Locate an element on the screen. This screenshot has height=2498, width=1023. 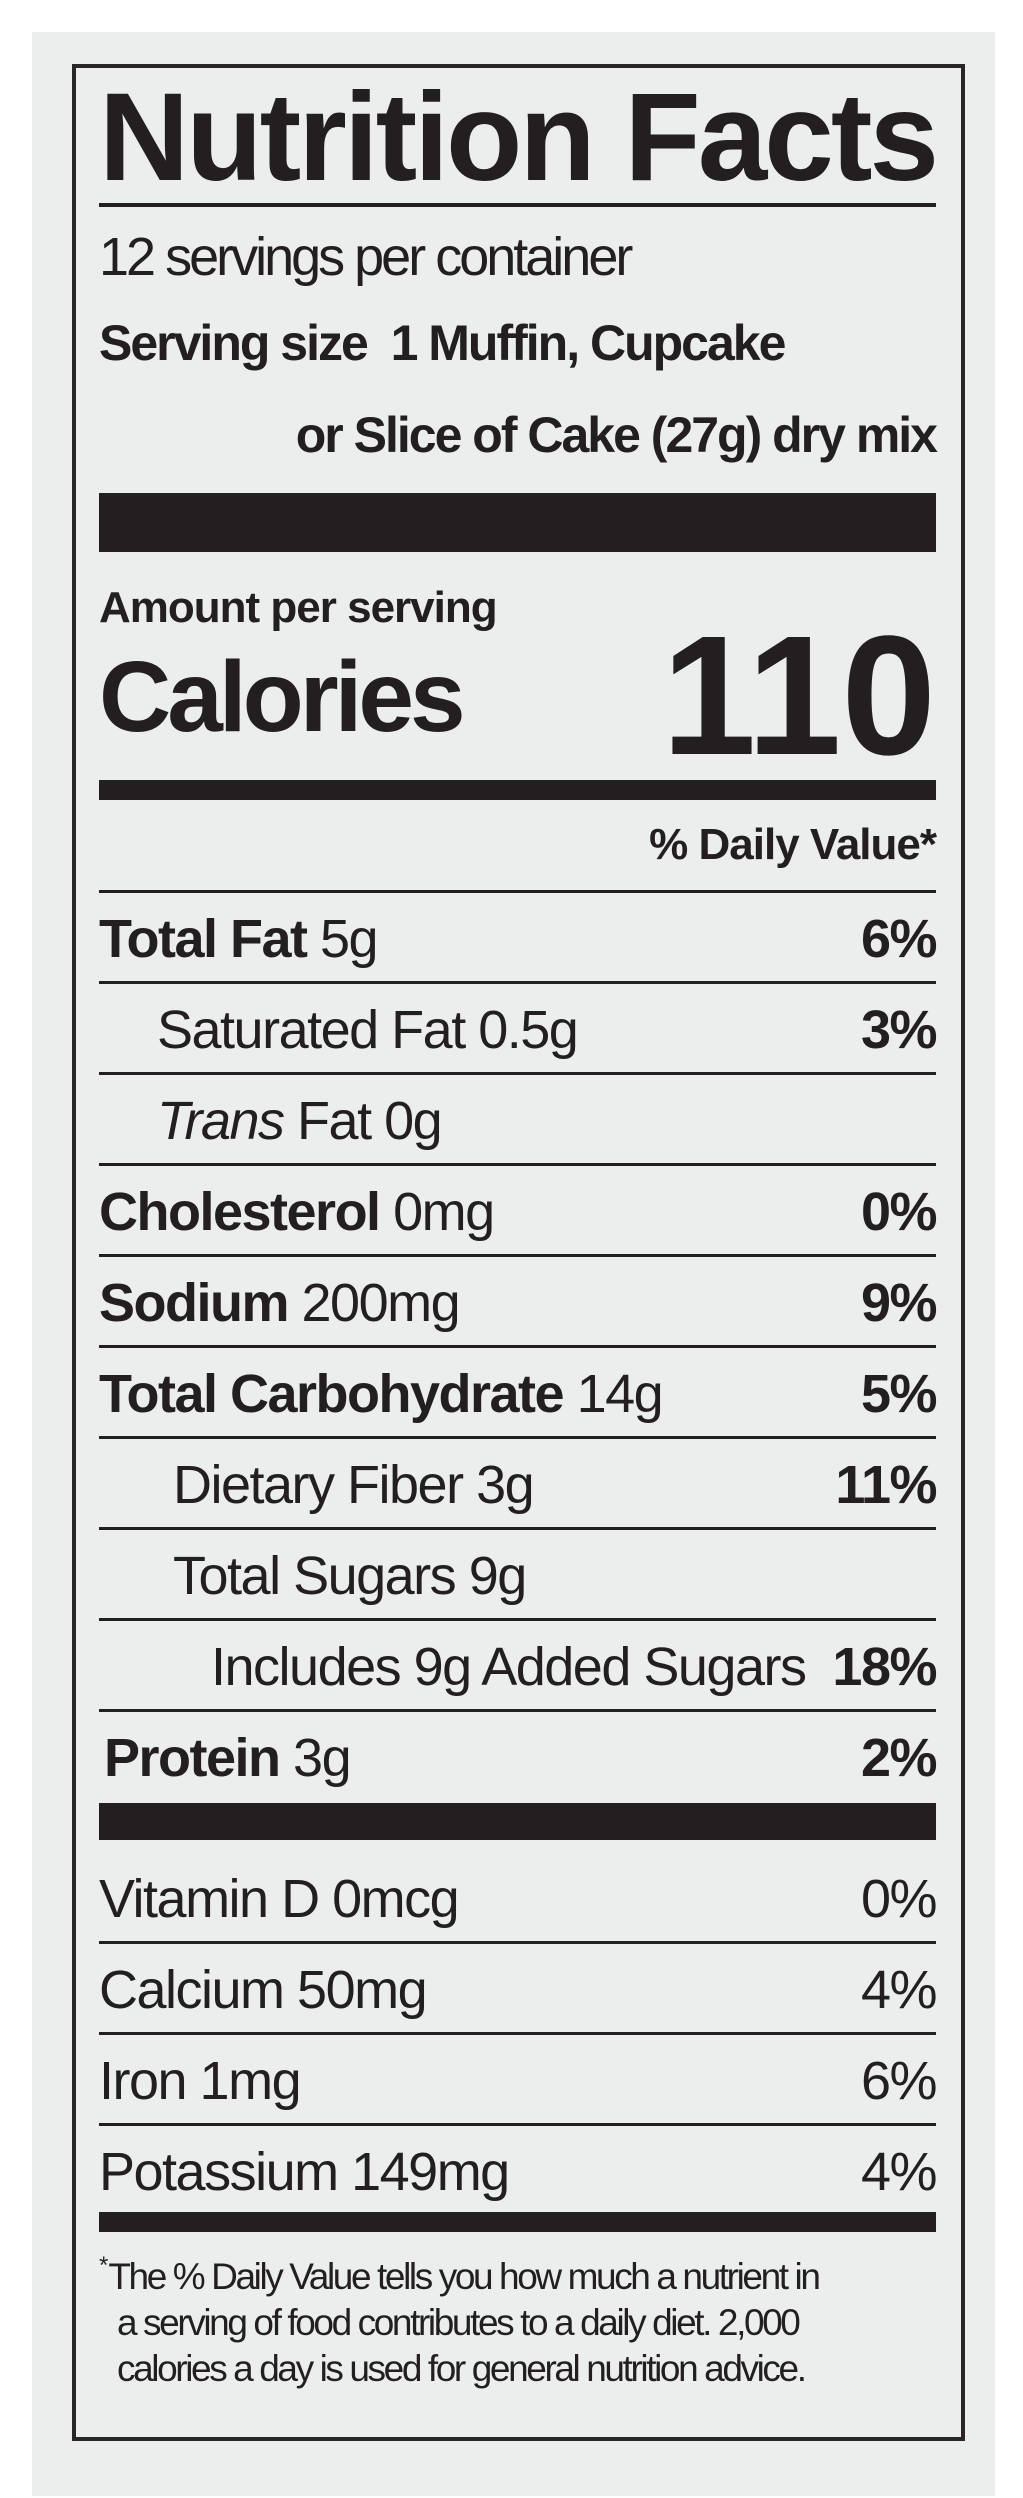
nutrient-dv: 5% is located at coordinates (899, 1394).